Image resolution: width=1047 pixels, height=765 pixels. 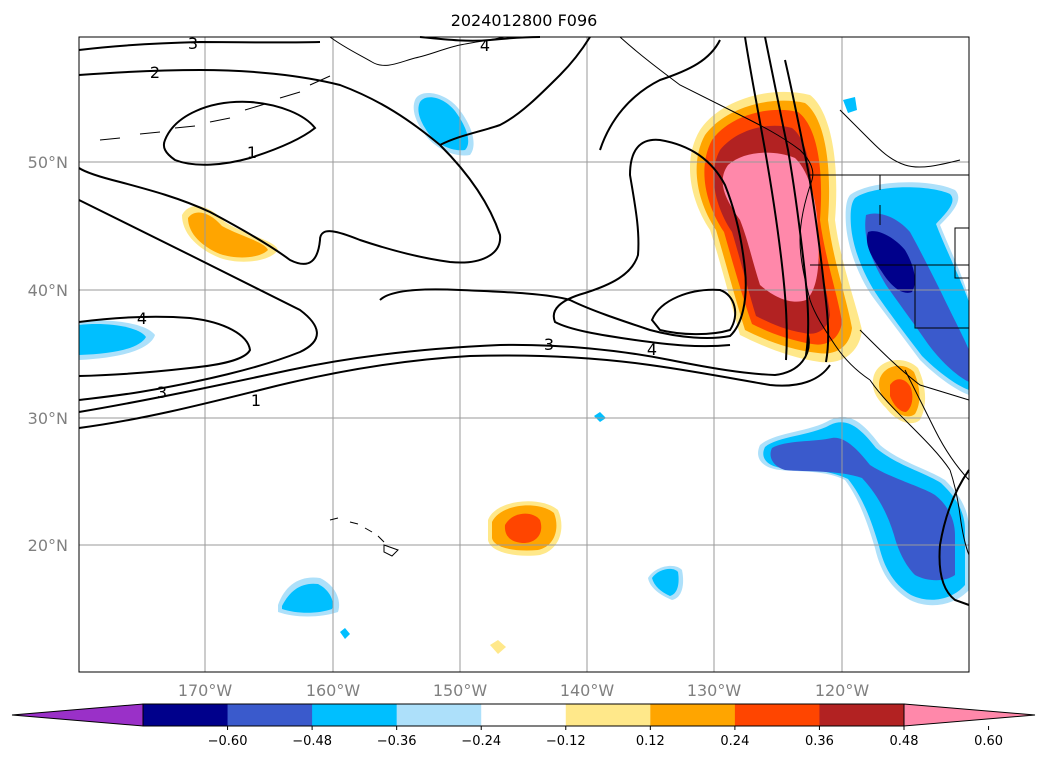 I want to click on colorbar-tick-label: −0.60, so click(x=228, y=741).